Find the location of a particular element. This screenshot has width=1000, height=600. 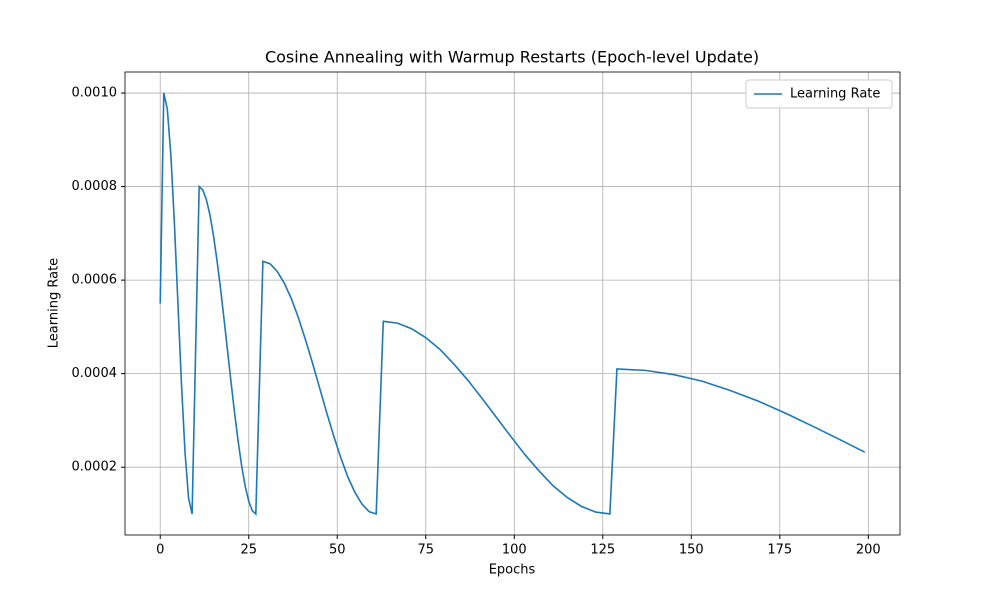

x-tick-label: 200 is located at coordinates (868, 550).